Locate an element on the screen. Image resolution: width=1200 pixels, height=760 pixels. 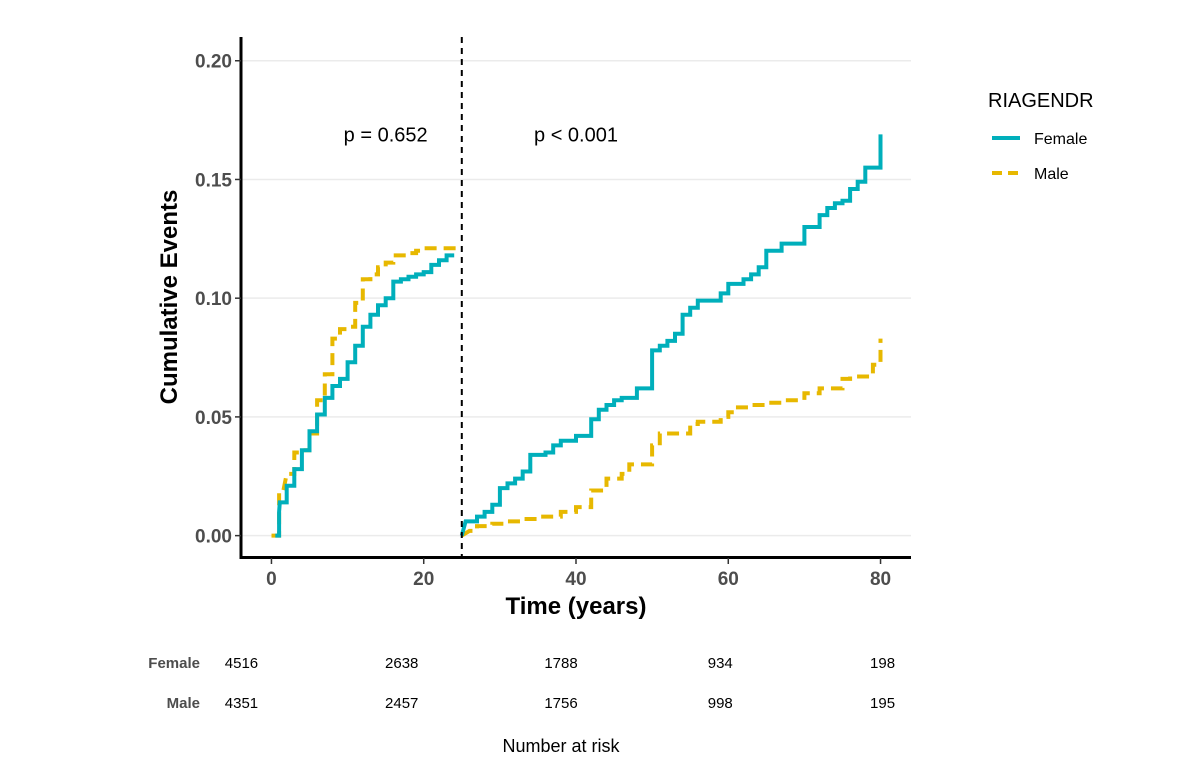
risk-value-female: 1788 is located at coordinates (560, 663).